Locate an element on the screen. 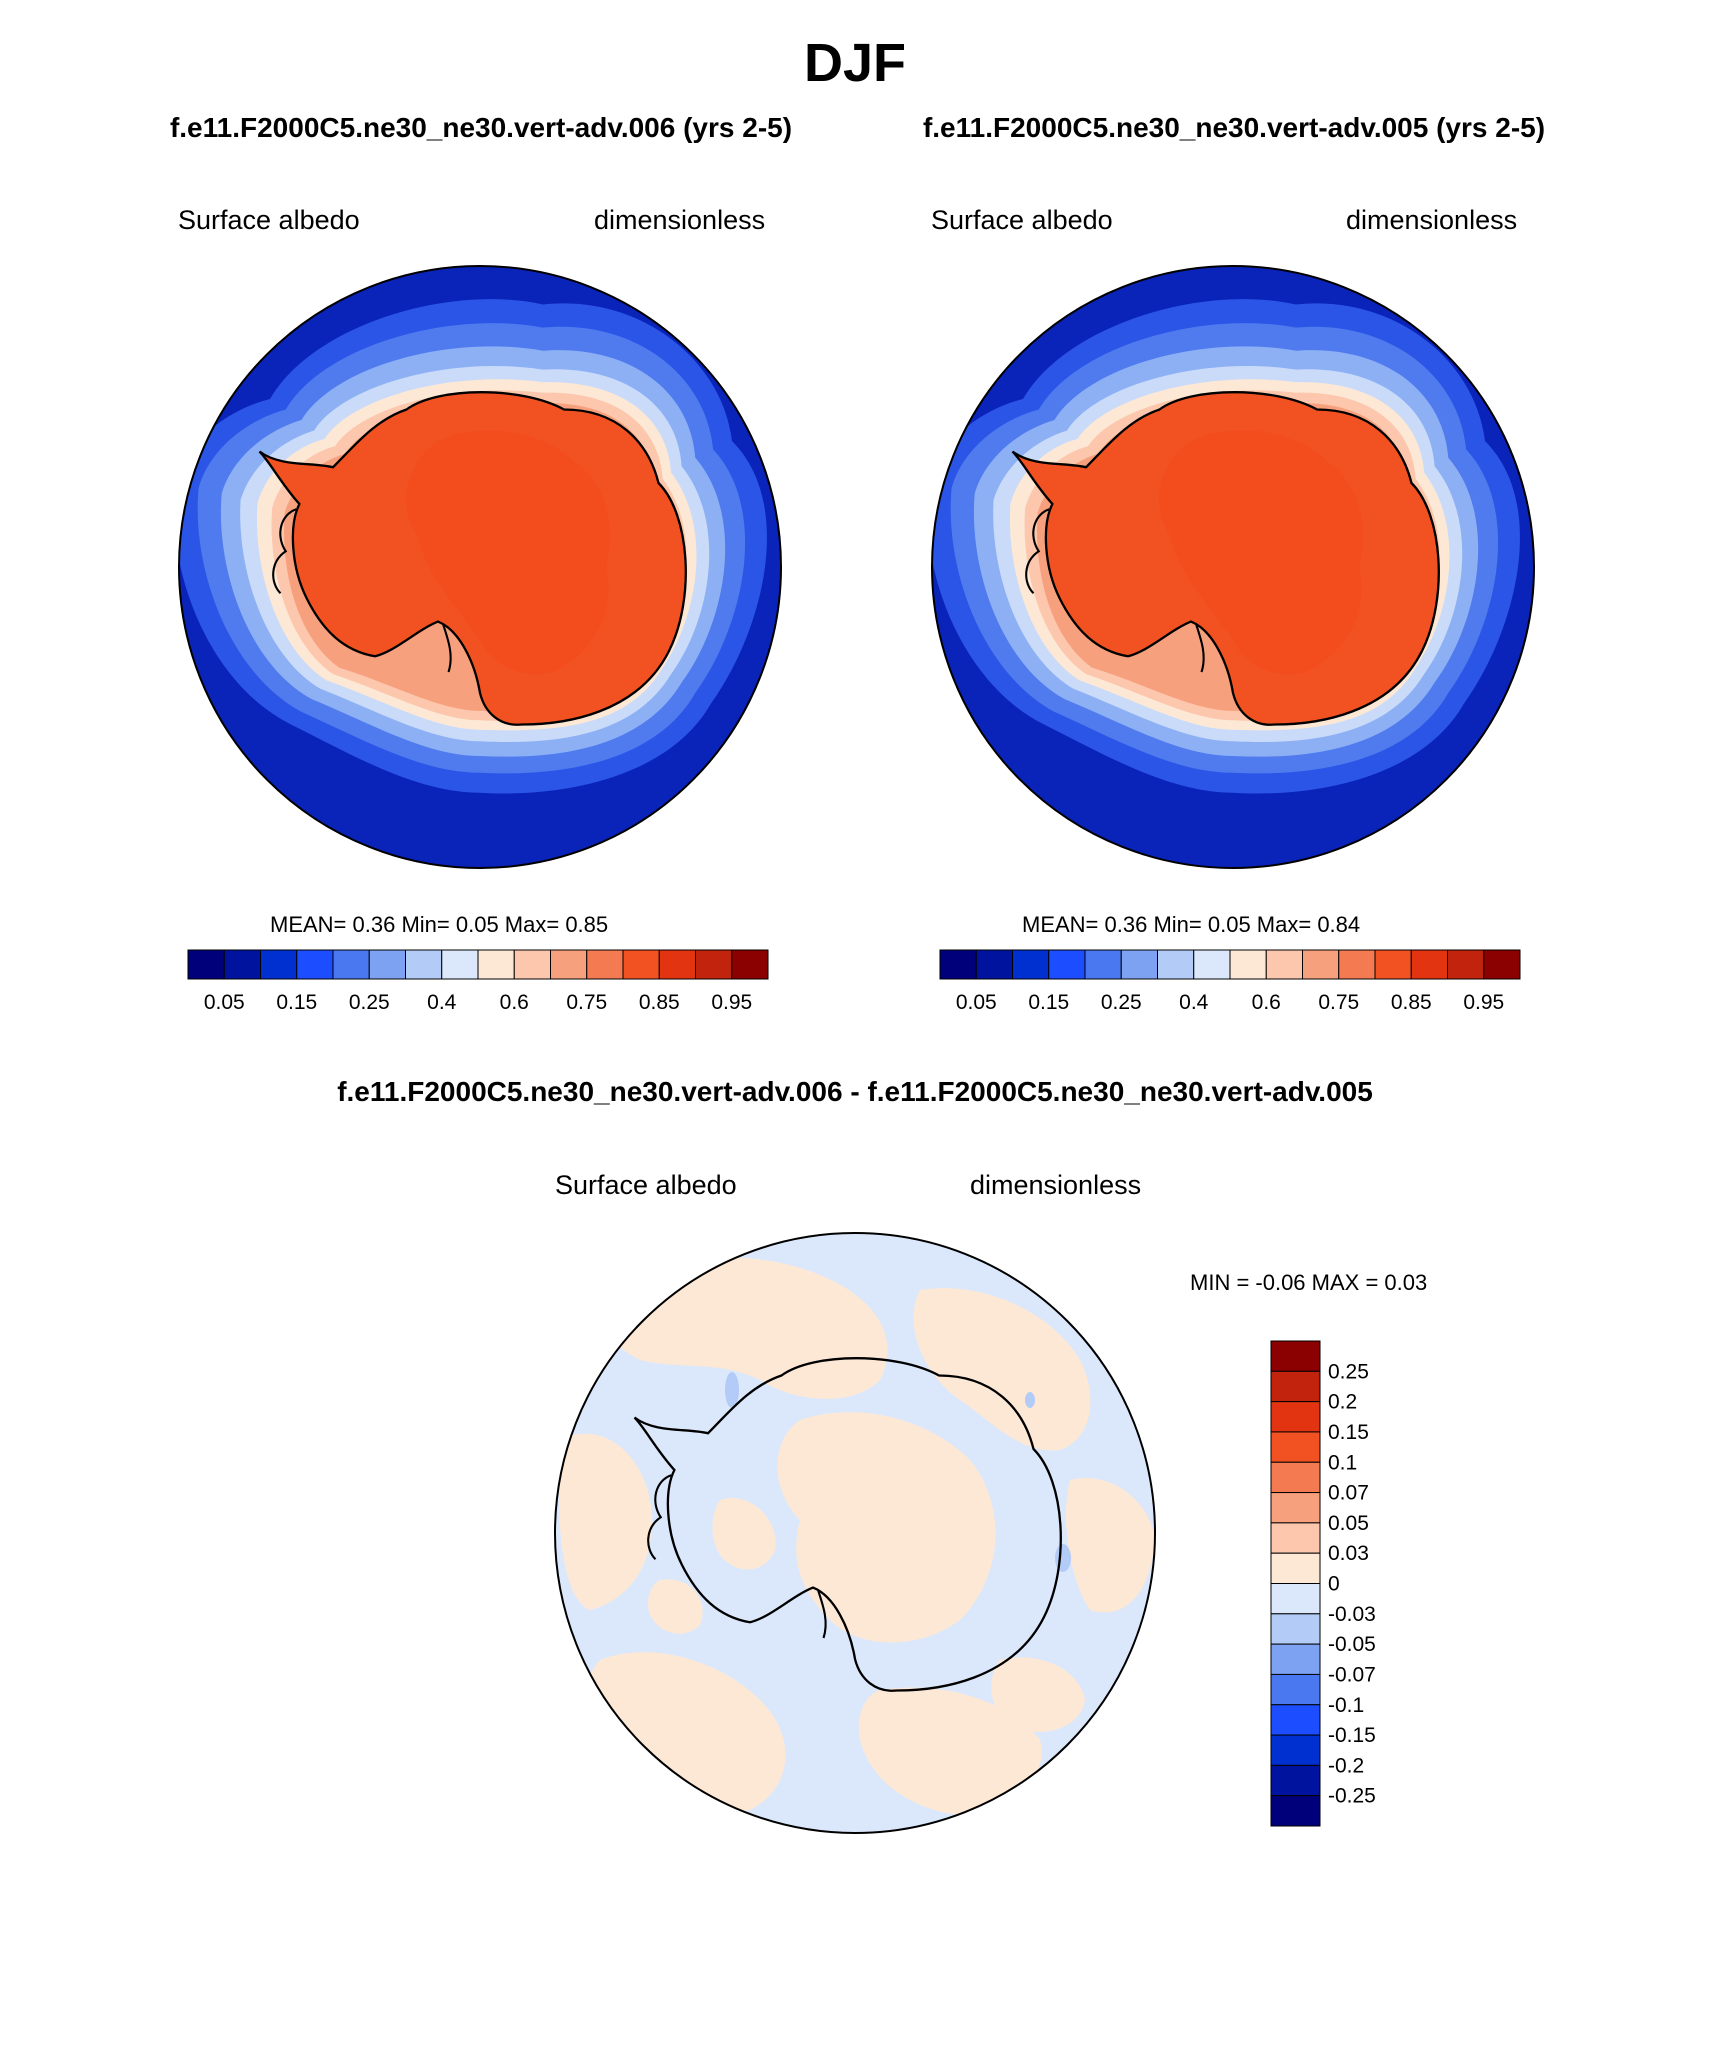  colorbar-a-tick-label: 0.05 is located at coordinates (224, 1002).